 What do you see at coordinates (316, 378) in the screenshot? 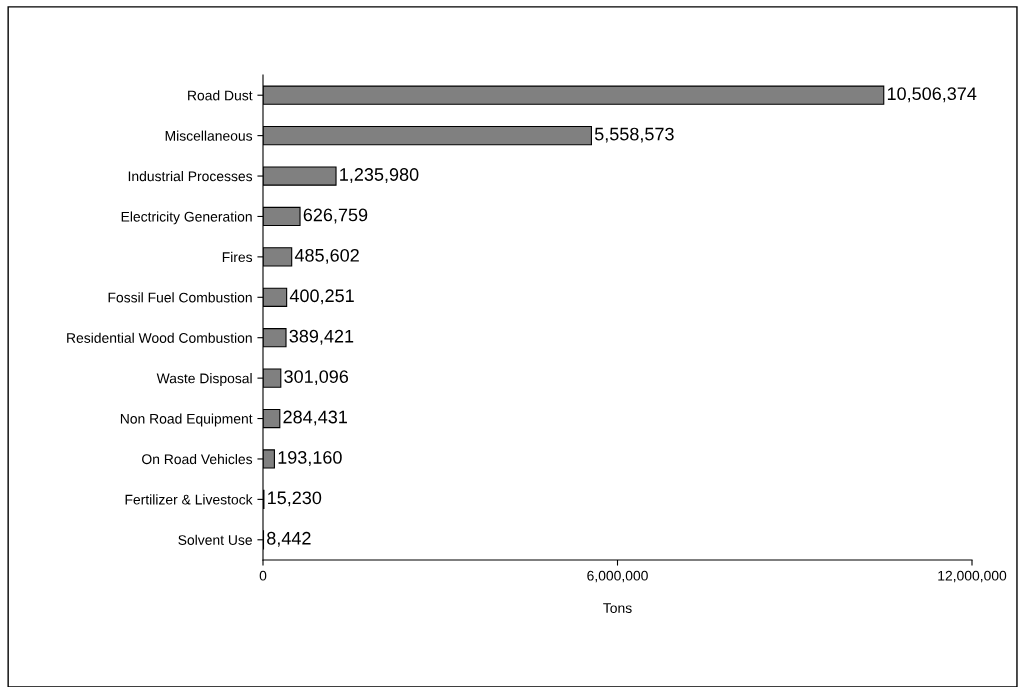
I see `data-label: 301,096` at bounding box center [316, 378].